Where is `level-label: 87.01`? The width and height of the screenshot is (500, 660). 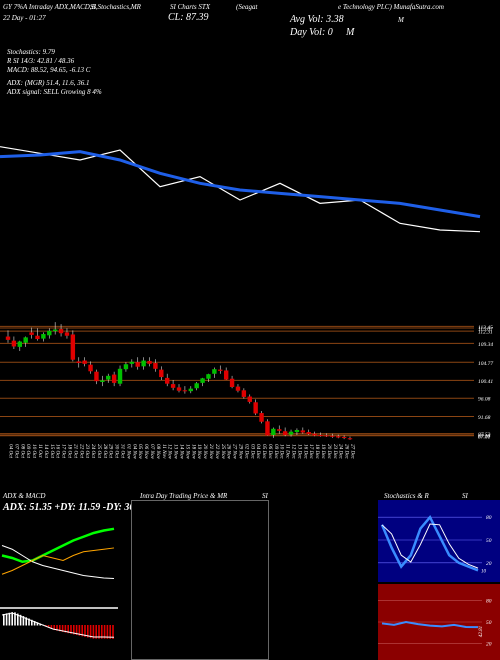
level-label: 87.01 is located at coordinates (484, 437).